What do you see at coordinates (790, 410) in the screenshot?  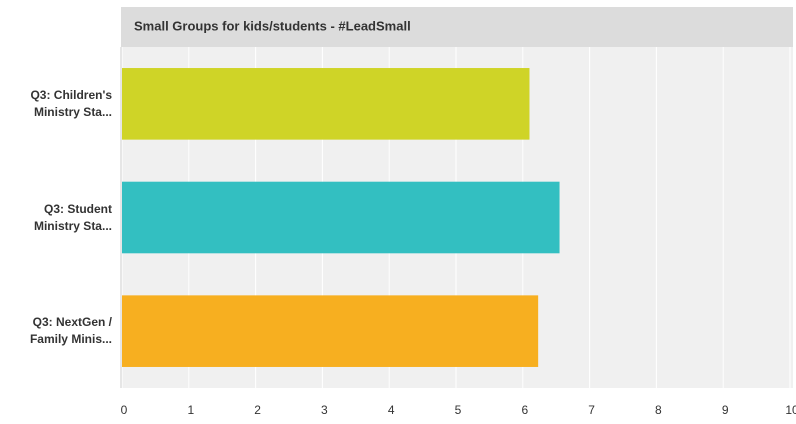 I see `x-tick-label: 10` at bounding box center [790, 410].